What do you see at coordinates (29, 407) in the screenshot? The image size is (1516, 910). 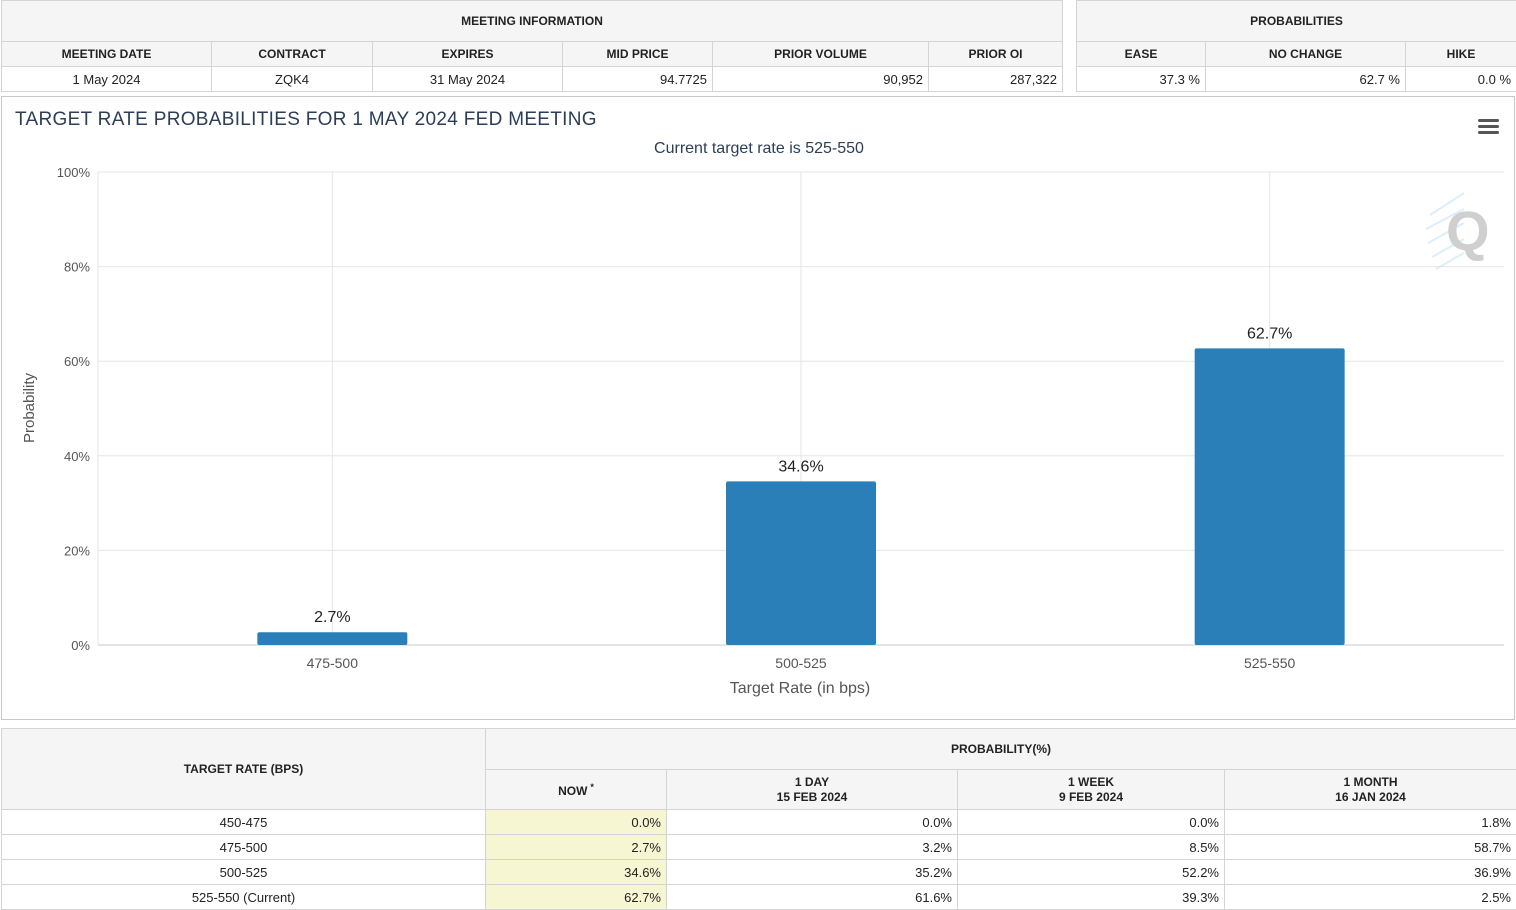 I see `y-axis-title: Probability` at bounding box center [29, 407].